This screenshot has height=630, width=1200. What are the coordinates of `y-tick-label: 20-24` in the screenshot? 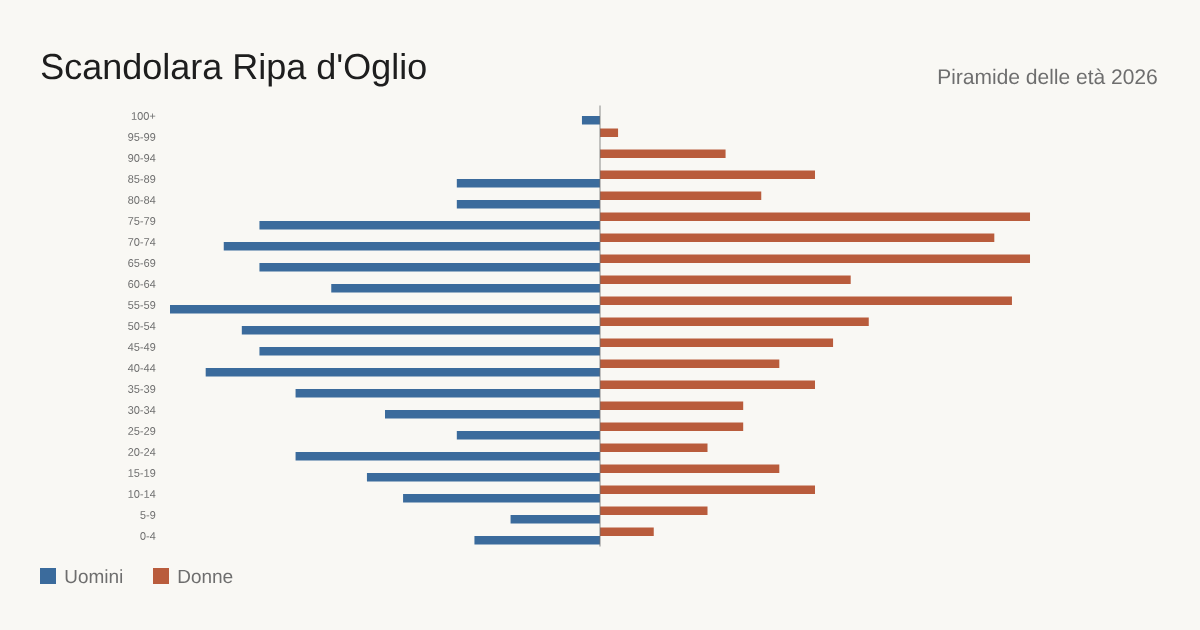 It's located at (142, 452).